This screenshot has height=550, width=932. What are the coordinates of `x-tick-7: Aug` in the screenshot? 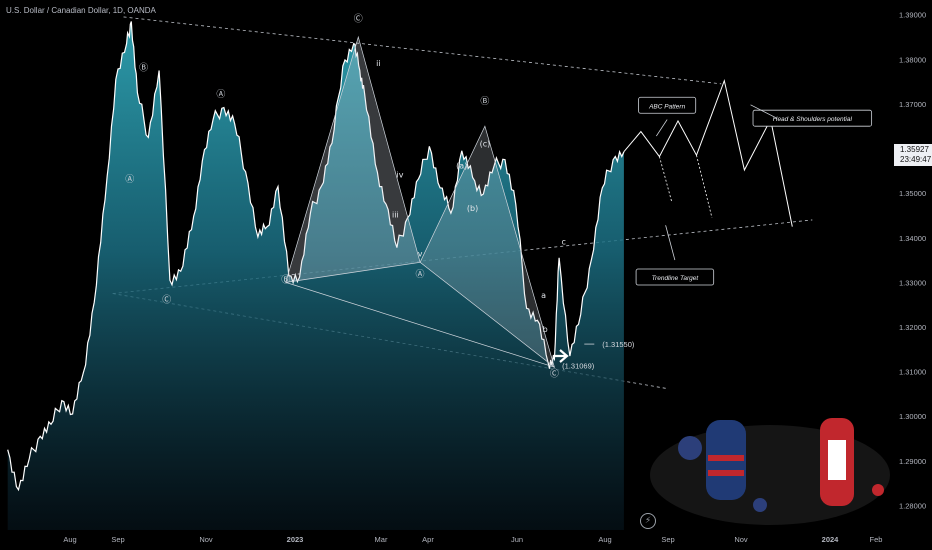 It's located at (604, 539).